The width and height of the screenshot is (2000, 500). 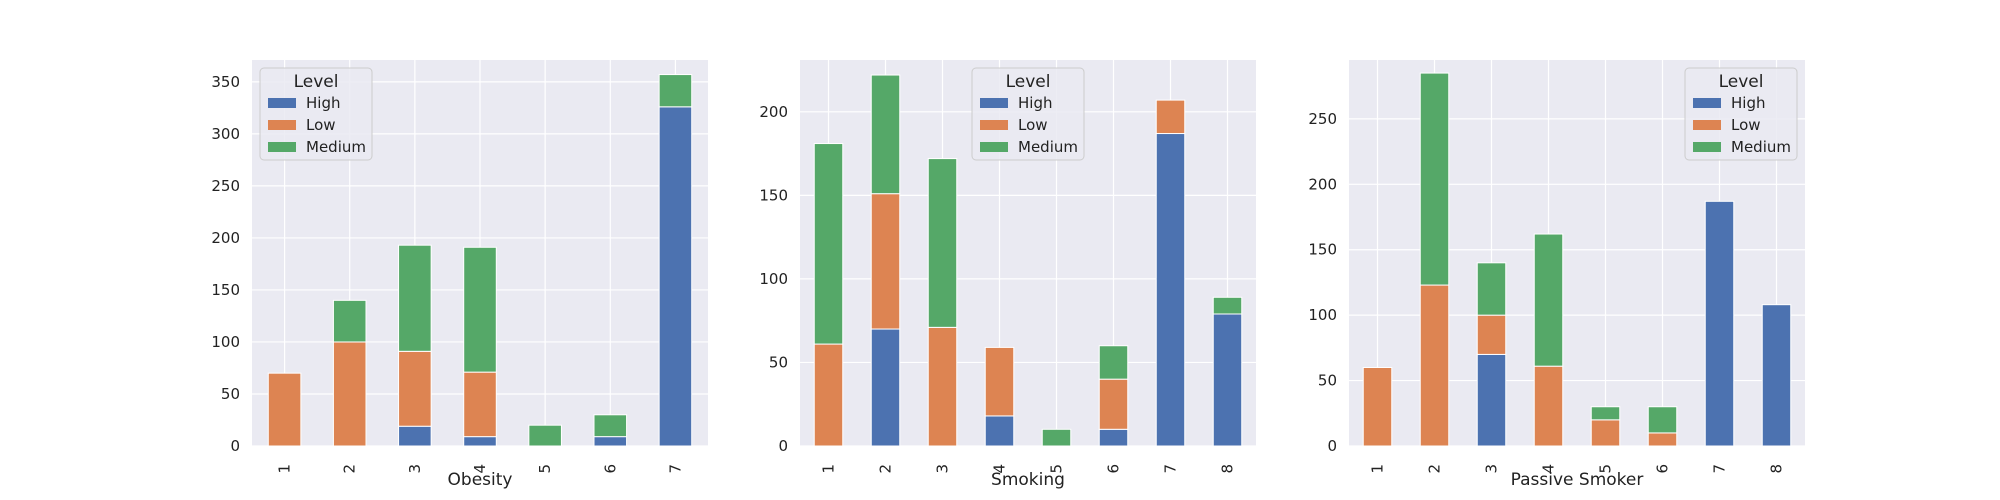 I want to click on x-axis-label: Smoking, so click(x=1028, y=480).